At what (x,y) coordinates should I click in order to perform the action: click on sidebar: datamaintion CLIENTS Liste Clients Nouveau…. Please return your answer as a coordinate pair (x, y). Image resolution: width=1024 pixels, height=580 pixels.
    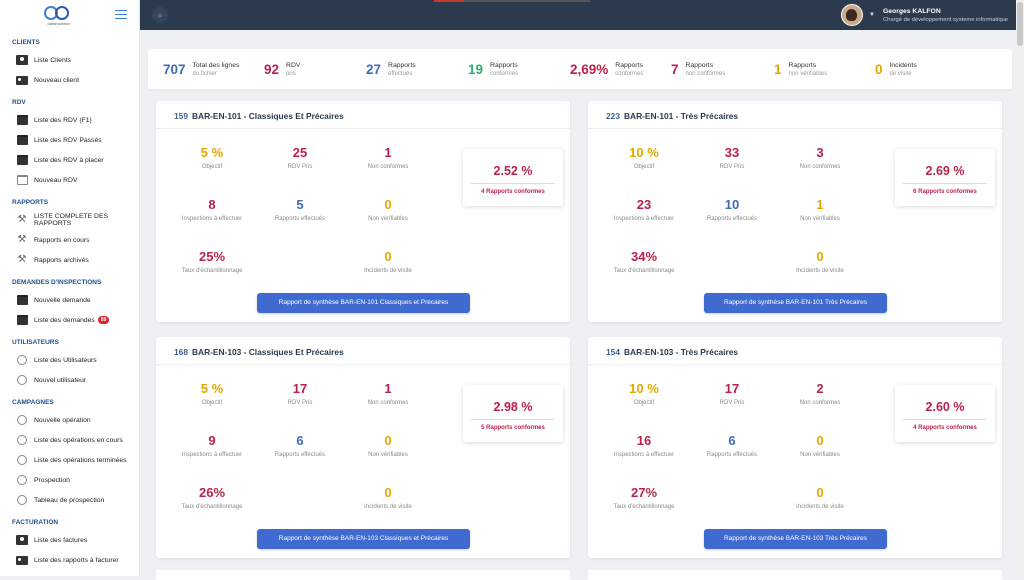
    Looking at the image, I should click on (70, 288).